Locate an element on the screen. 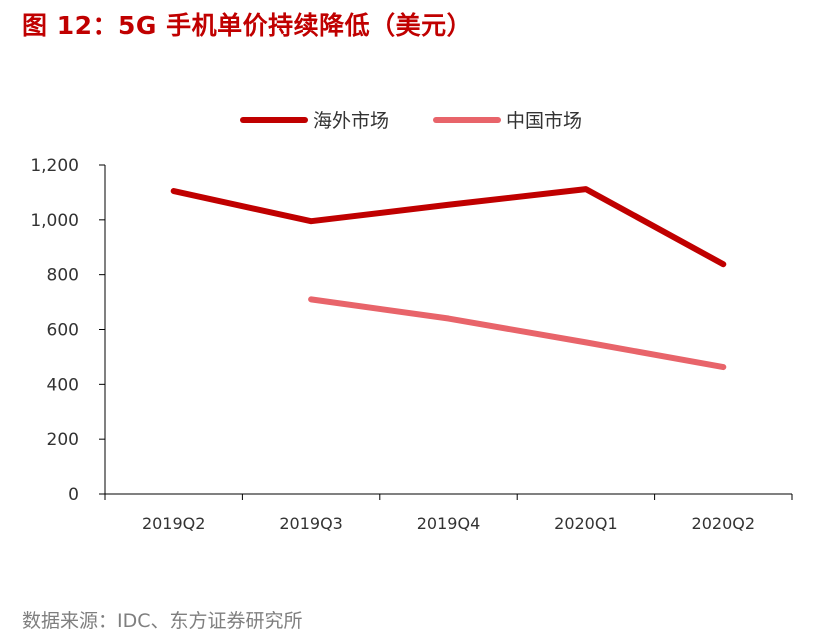 This screenshot has width=825, height=642. x-tick-label: 2020Q1 is located at coordinates (586, 523).